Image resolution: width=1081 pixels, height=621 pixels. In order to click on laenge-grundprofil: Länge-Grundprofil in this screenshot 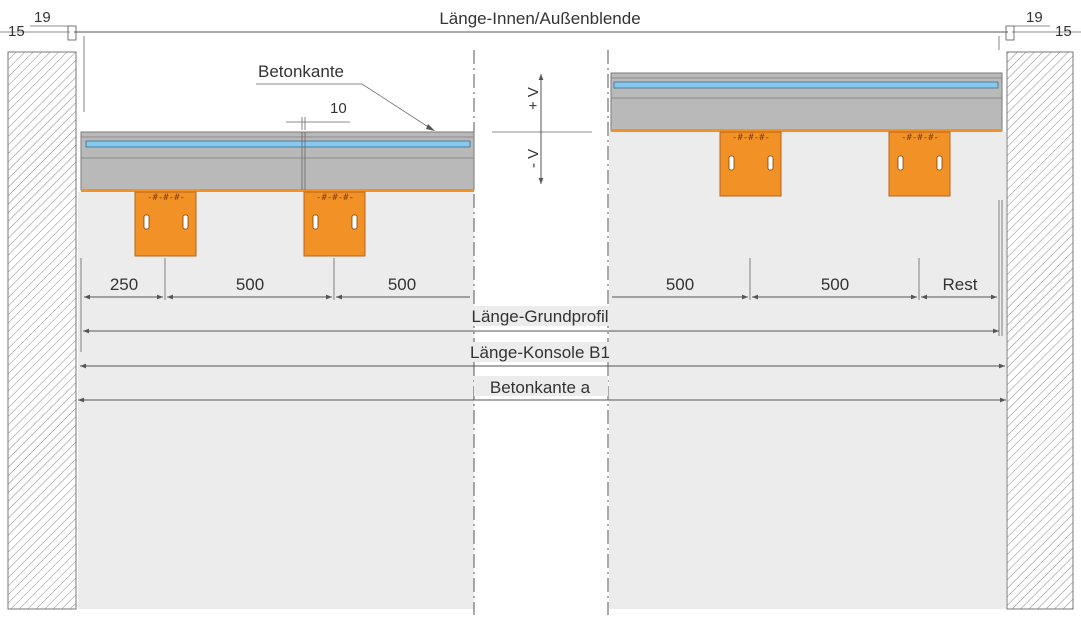, I will do `click(539, 316)`.